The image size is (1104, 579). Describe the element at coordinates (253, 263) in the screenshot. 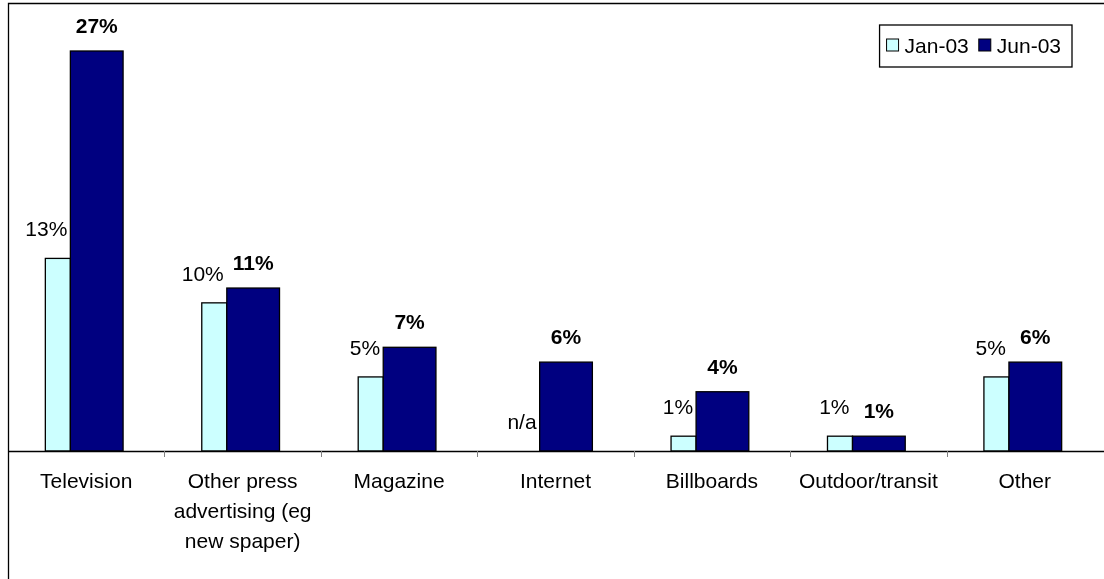

I see `data-label: 11%` at that location.